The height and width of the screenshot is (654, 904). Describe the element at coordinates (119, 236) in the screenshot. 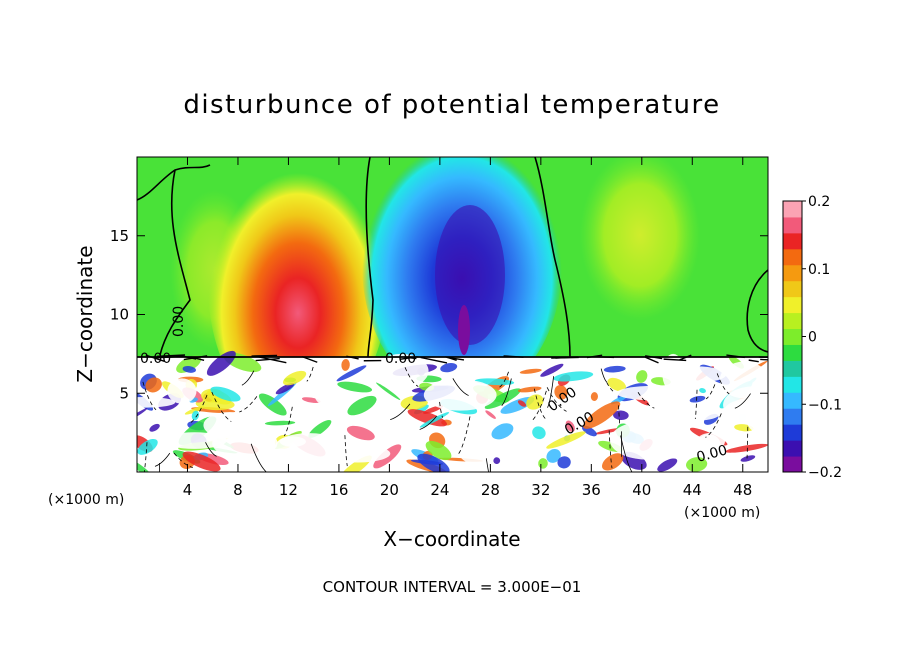

I see `y-tick-label: 15` at that location.